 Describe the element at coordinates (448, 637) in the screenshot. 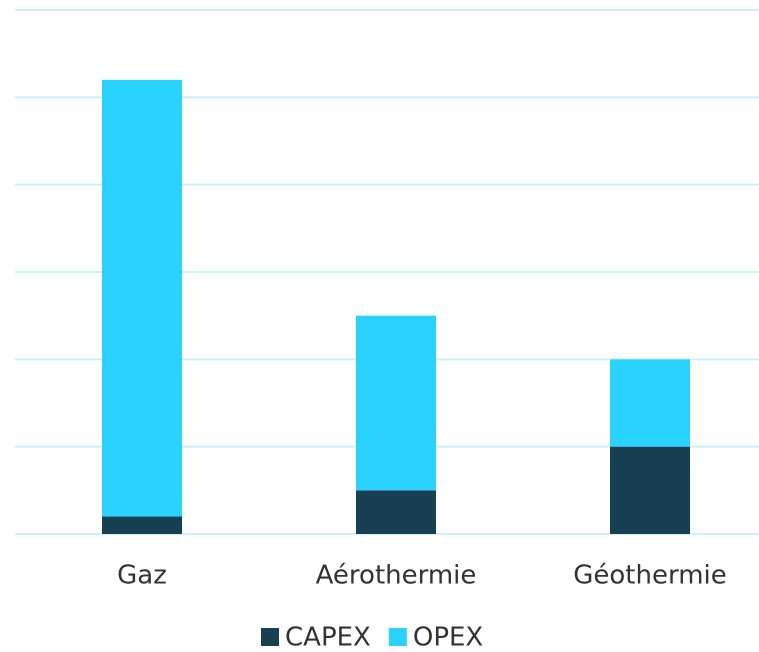

I see `legend-label: OPEX` at that location.